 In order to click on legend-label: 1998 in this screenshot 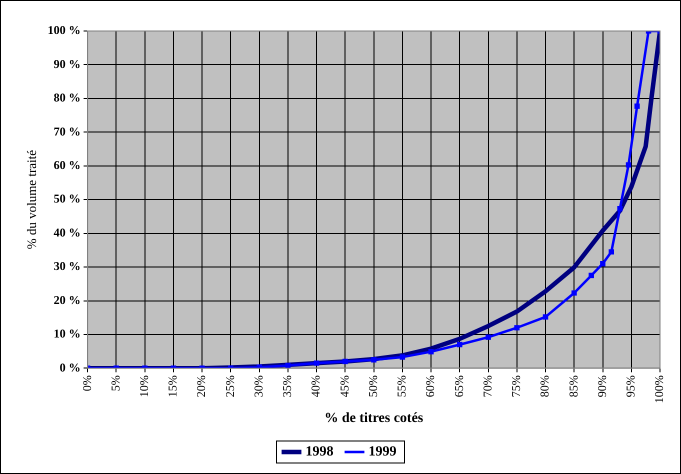, I will do `click(320, 452)`.